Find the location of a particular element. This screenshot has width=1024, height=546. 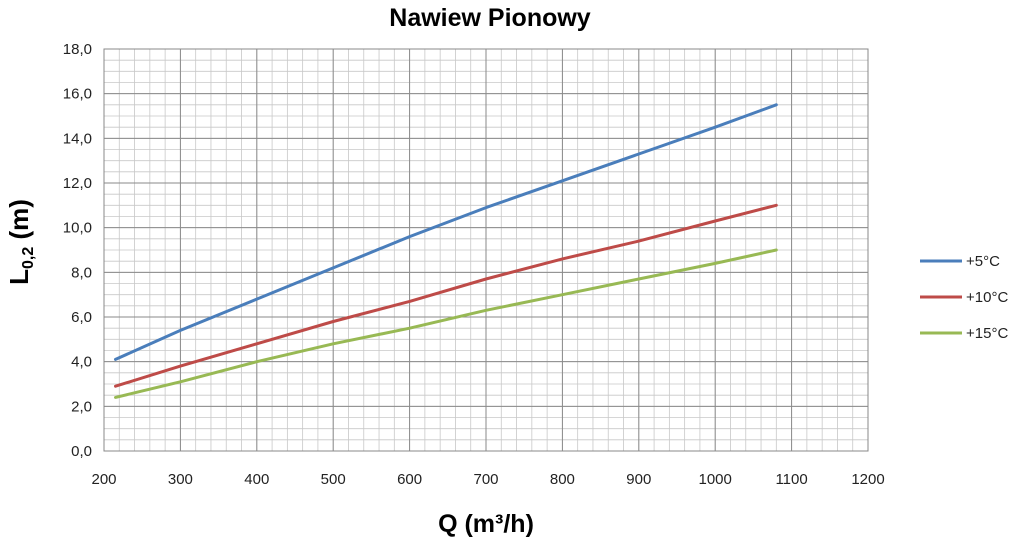

x-tick-label: 800 is located at coordinates (562, 479).